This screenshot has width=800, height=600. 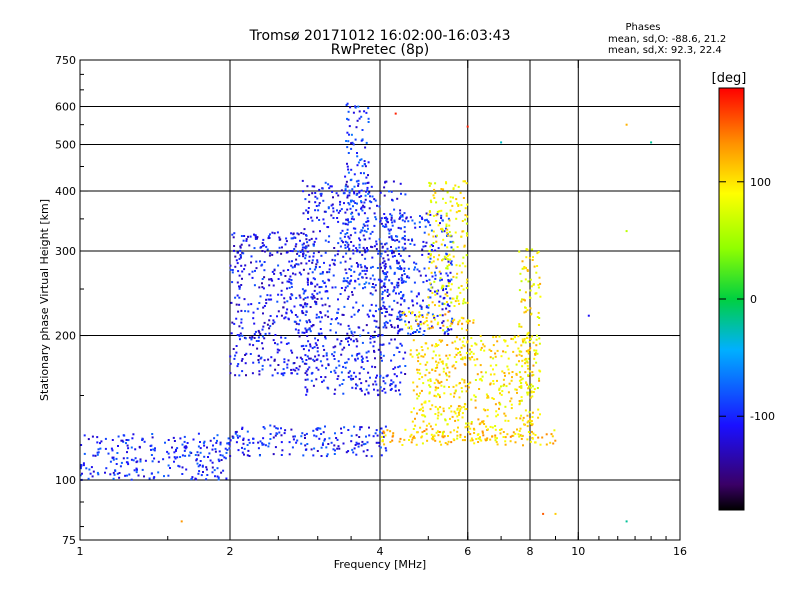 What do you see at coordinates (667, 39) in the screenshot?
I see `phases-o-line: mean, sd,O: -88.6, 21.2` at bounding box center [667, 39].